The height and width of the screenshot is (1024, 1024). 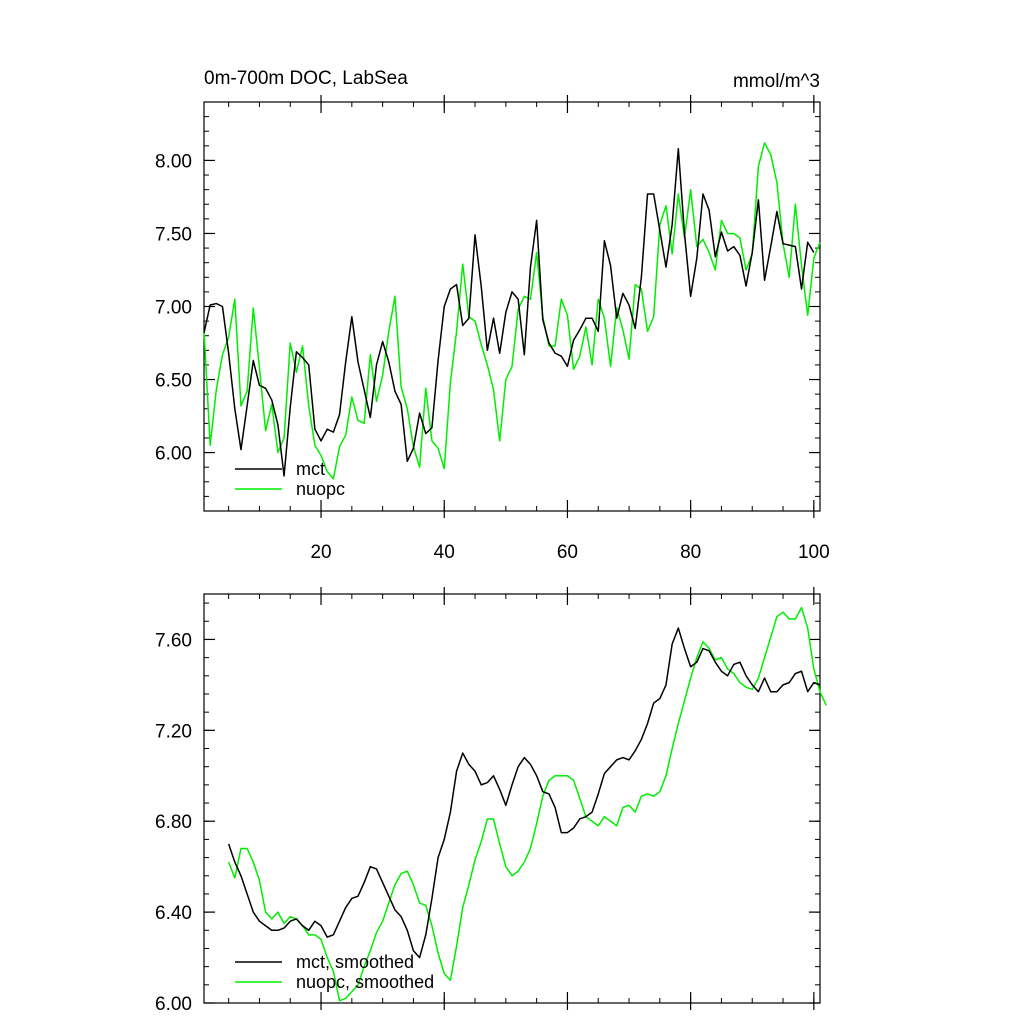 I want to click on units-label: mmol/m^3, so click(x=776, y=81).